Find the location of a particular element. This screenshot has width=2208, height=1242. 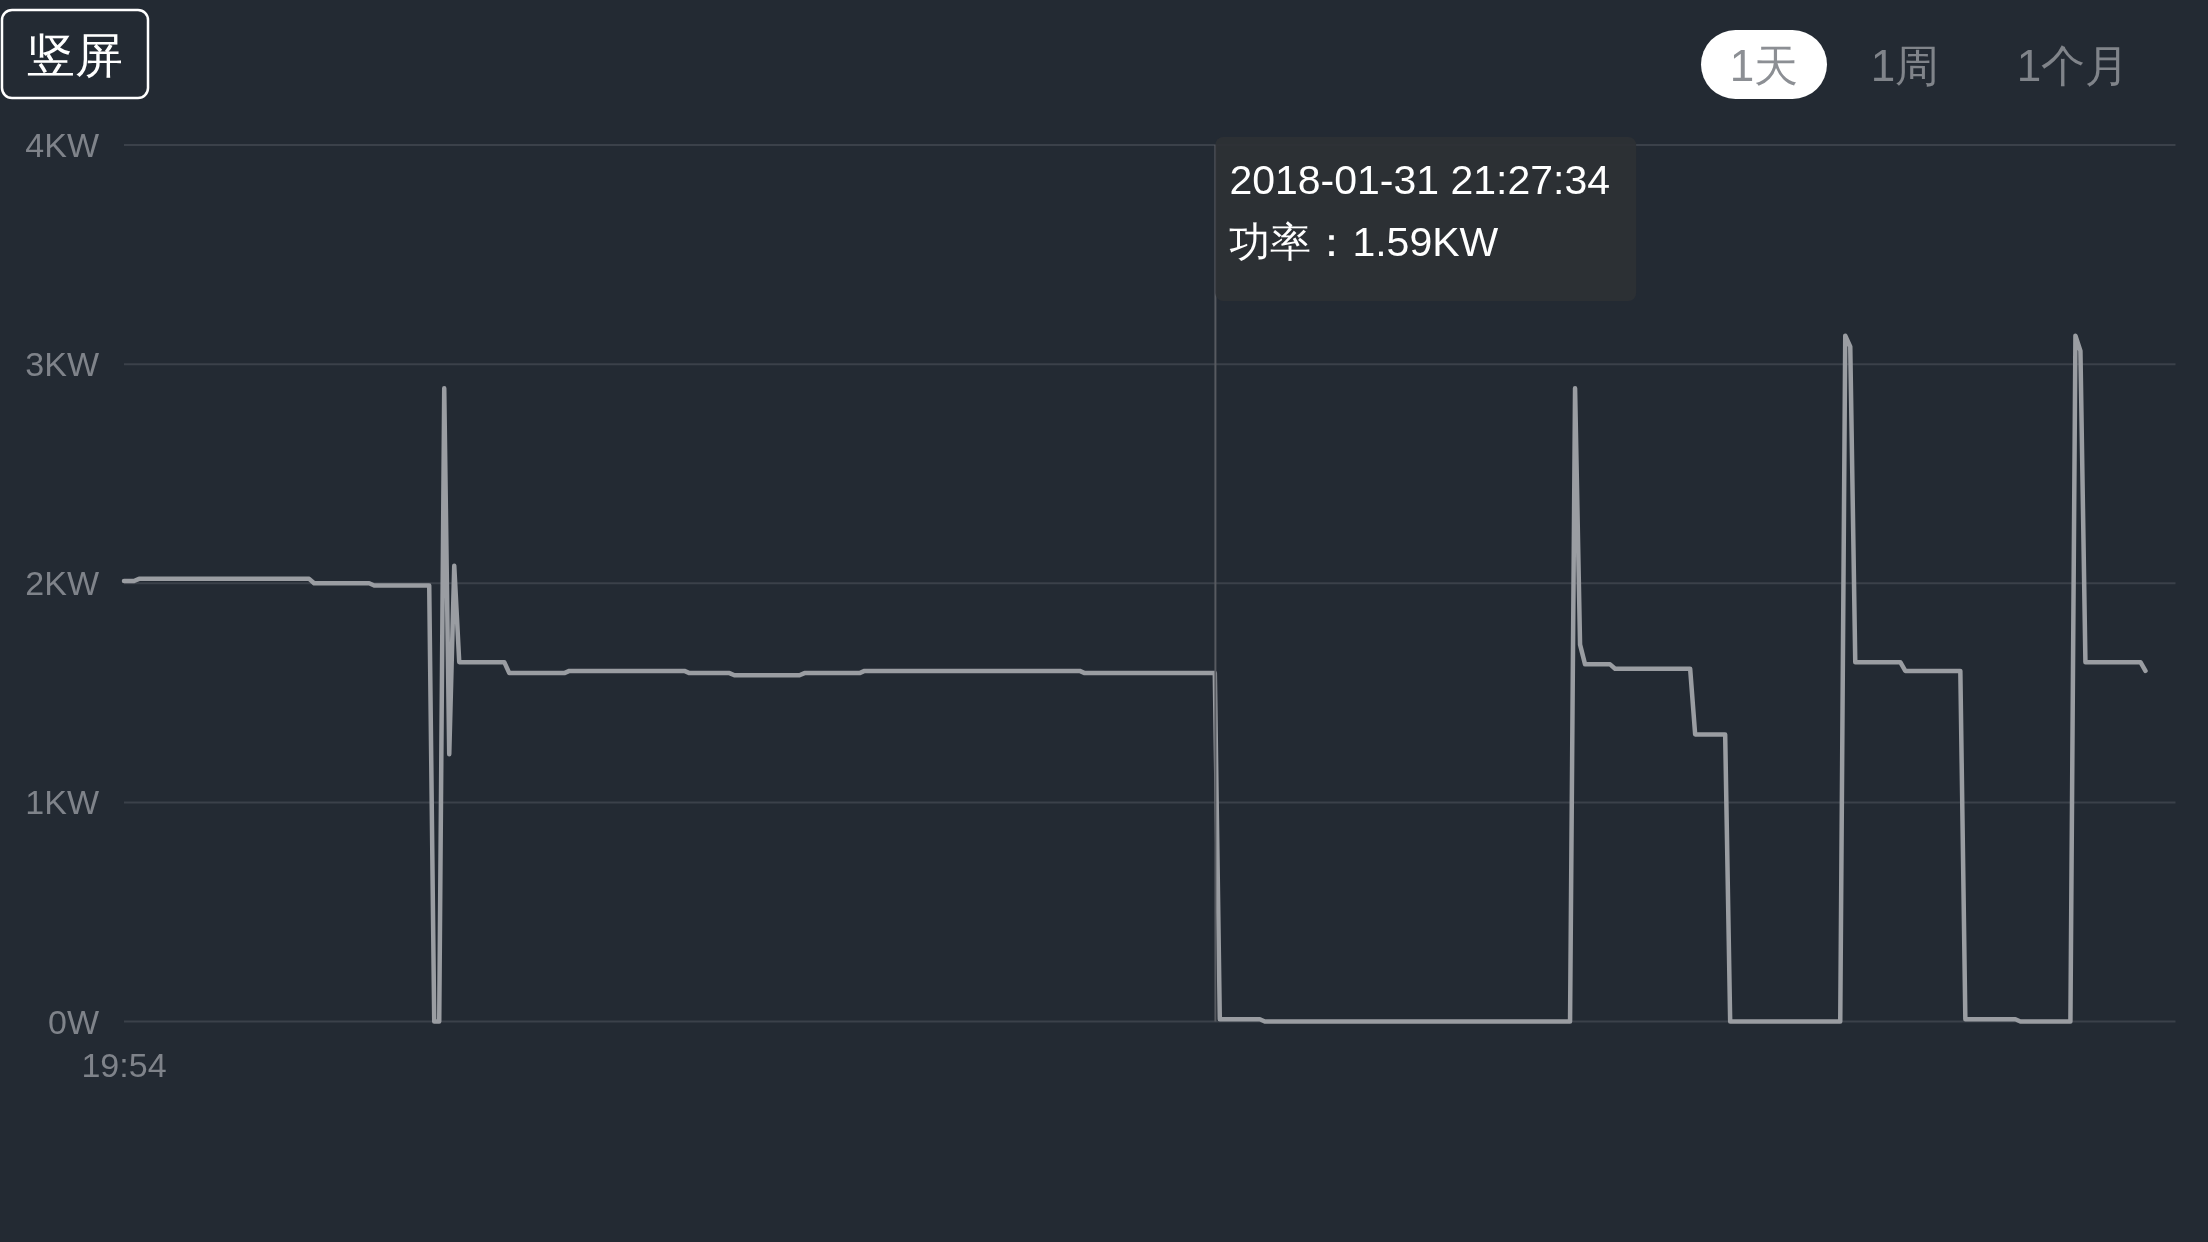

tooltip: 2018-01-31 21:27:34 功率：1.59KW is located at coordinates (1426, 219).